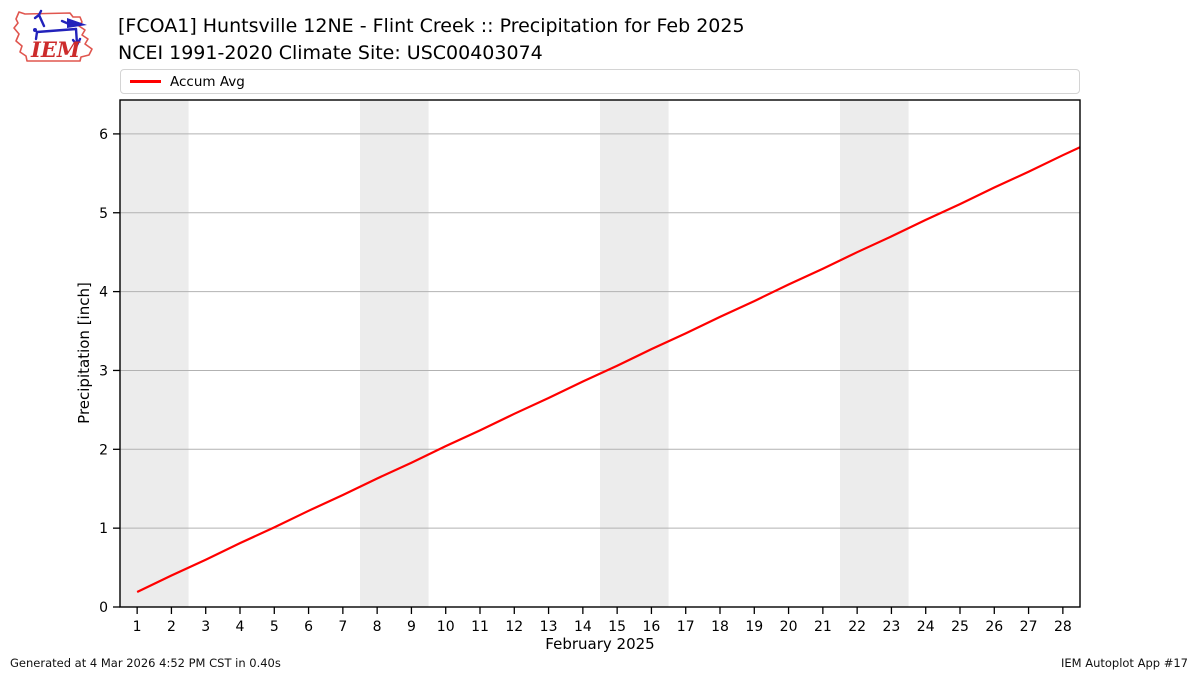  What do you see at coordinates (514, 627) in the screenshot?
I see `x-tick-label: 12` at bounding box center [514, 627].